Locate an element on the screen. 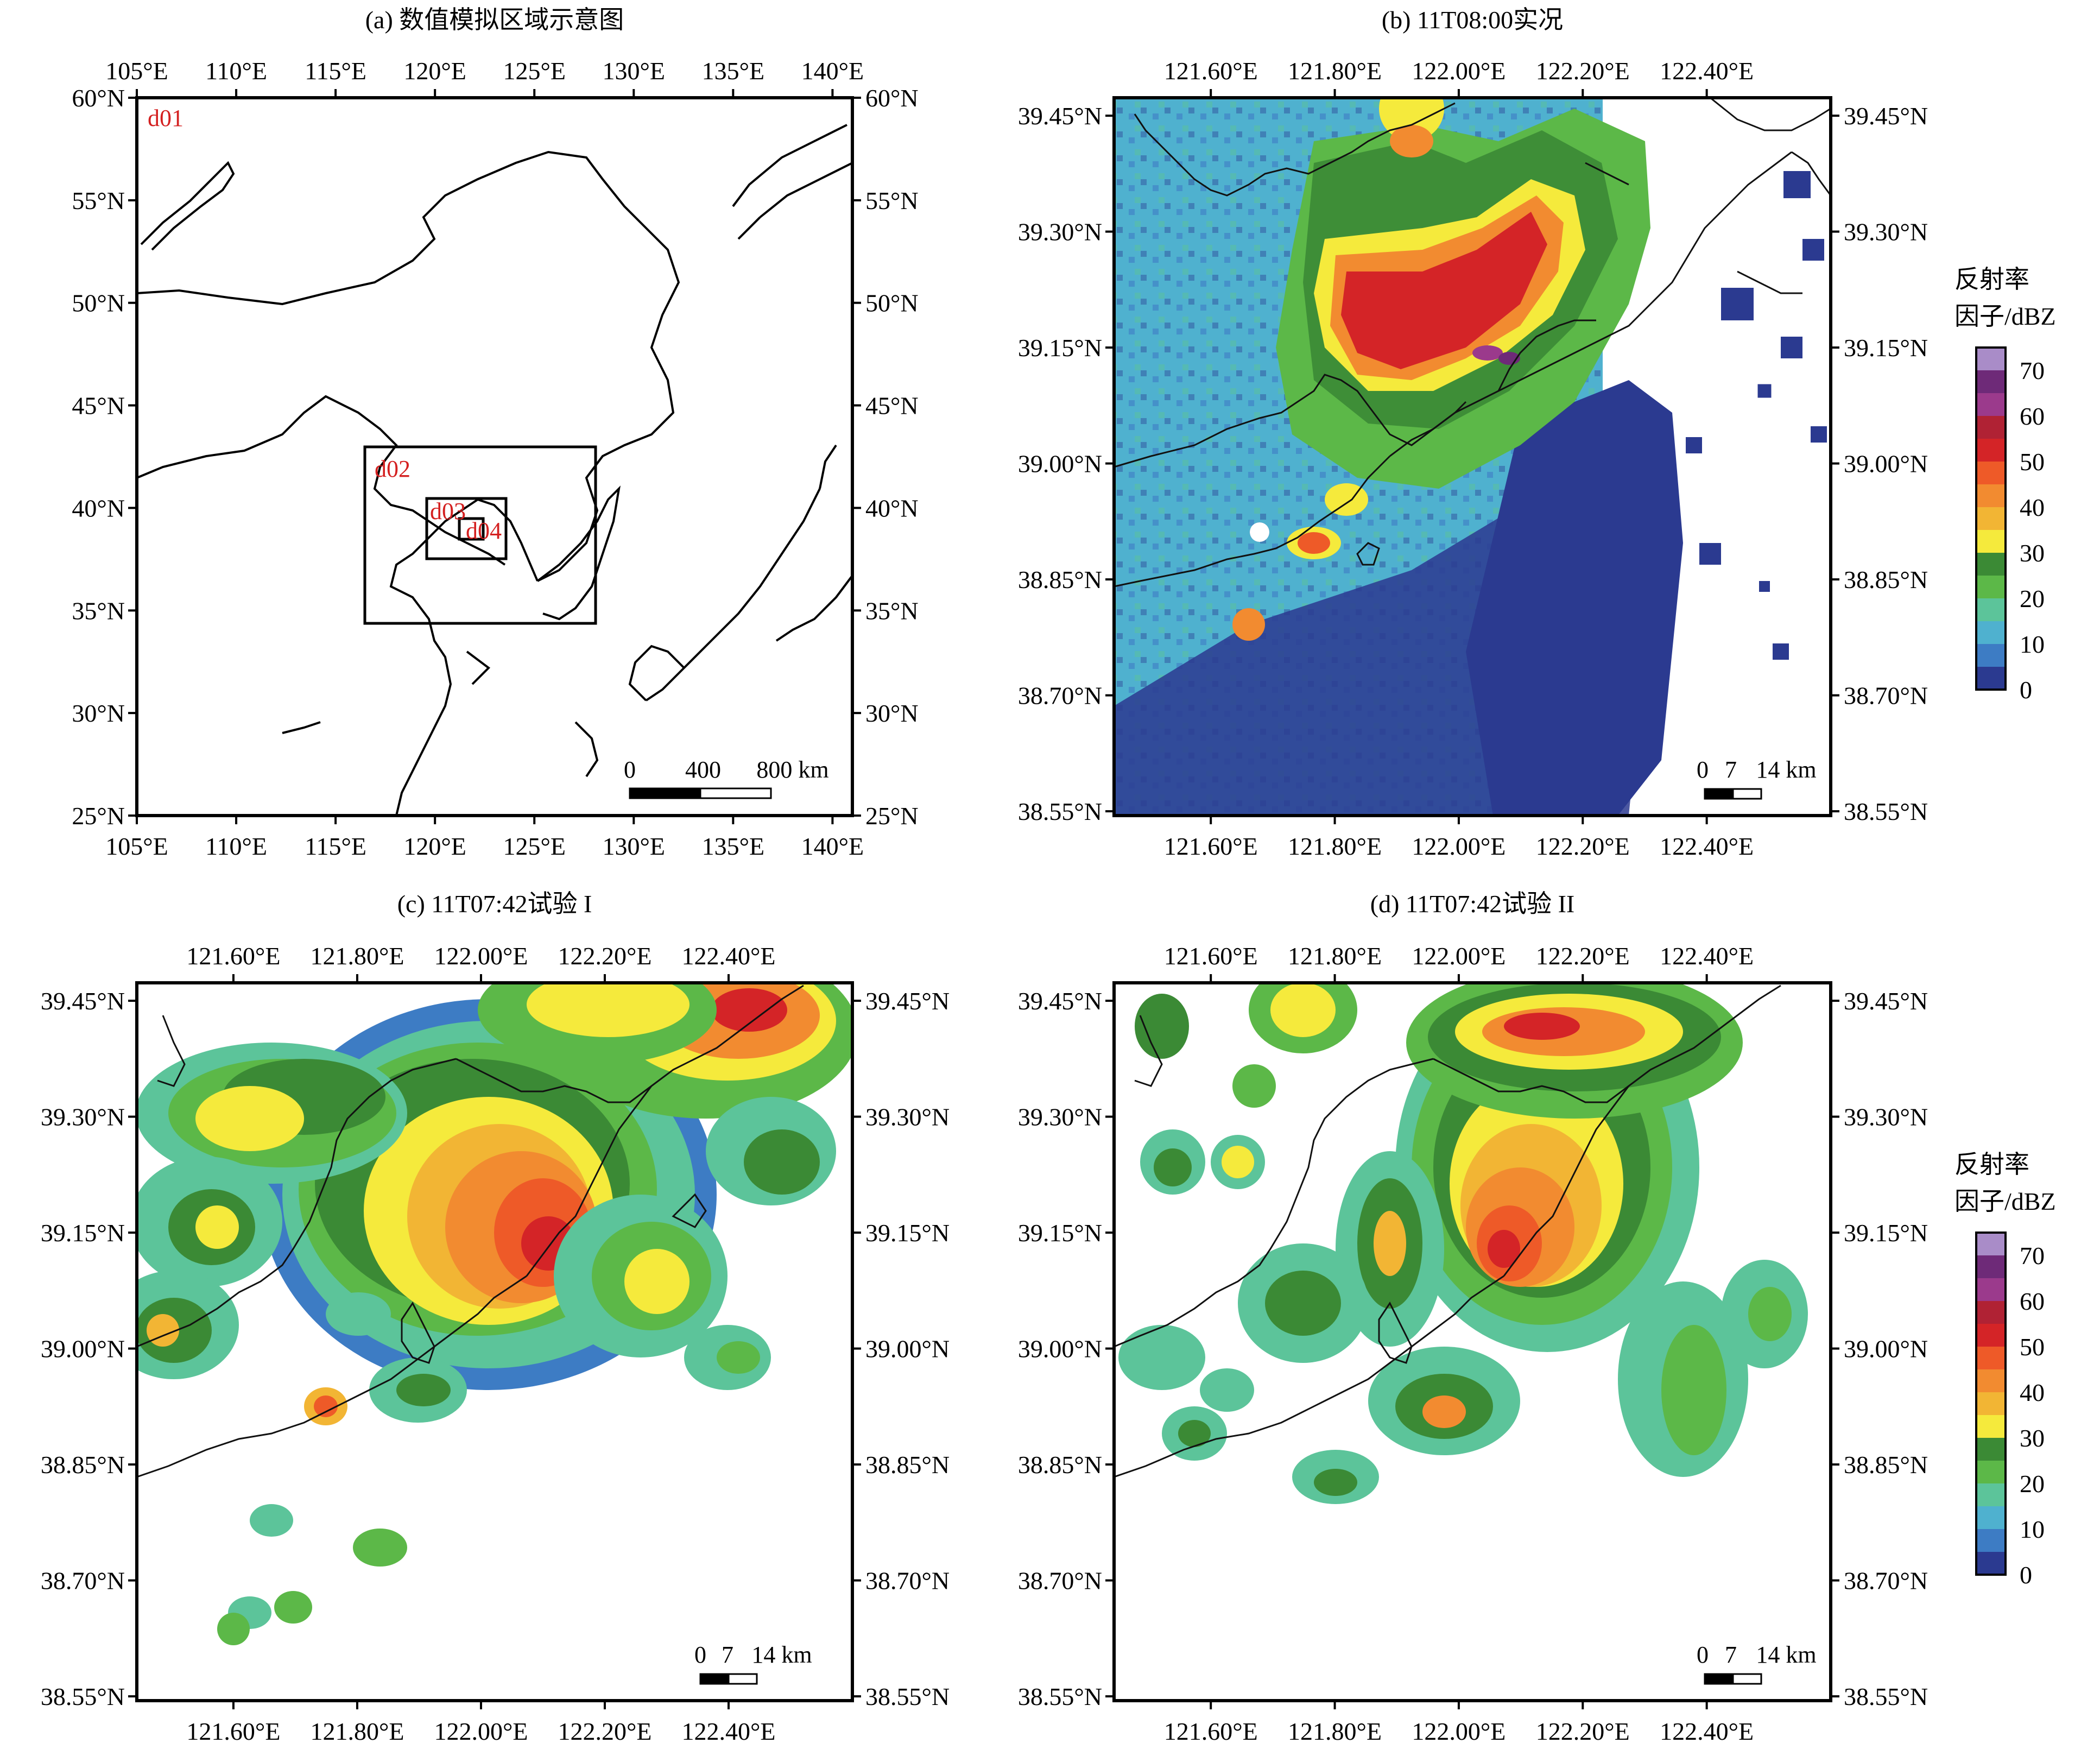  colorbar-tick-label: 30 is located at coordinates (2032, 553).